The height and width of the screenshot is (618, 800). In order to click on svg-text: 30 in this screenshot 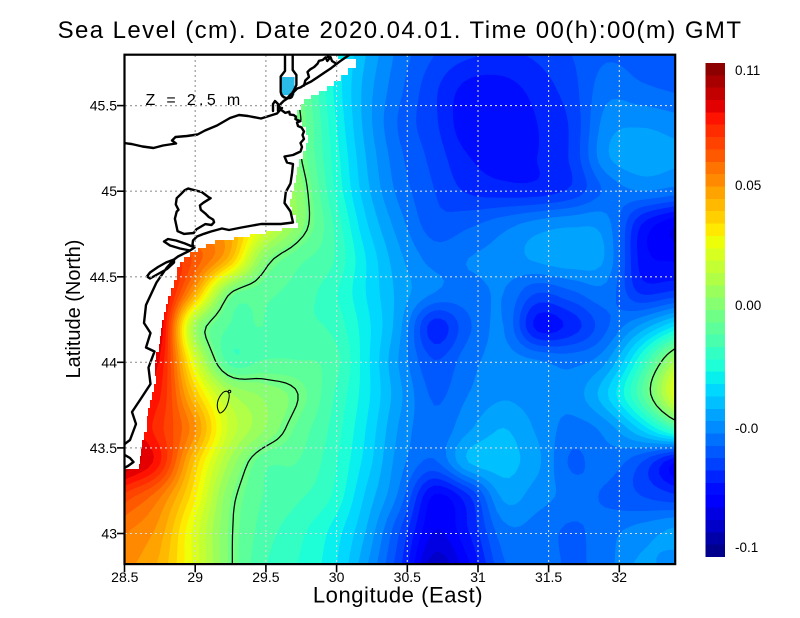, I will do `click(337, 577)`.